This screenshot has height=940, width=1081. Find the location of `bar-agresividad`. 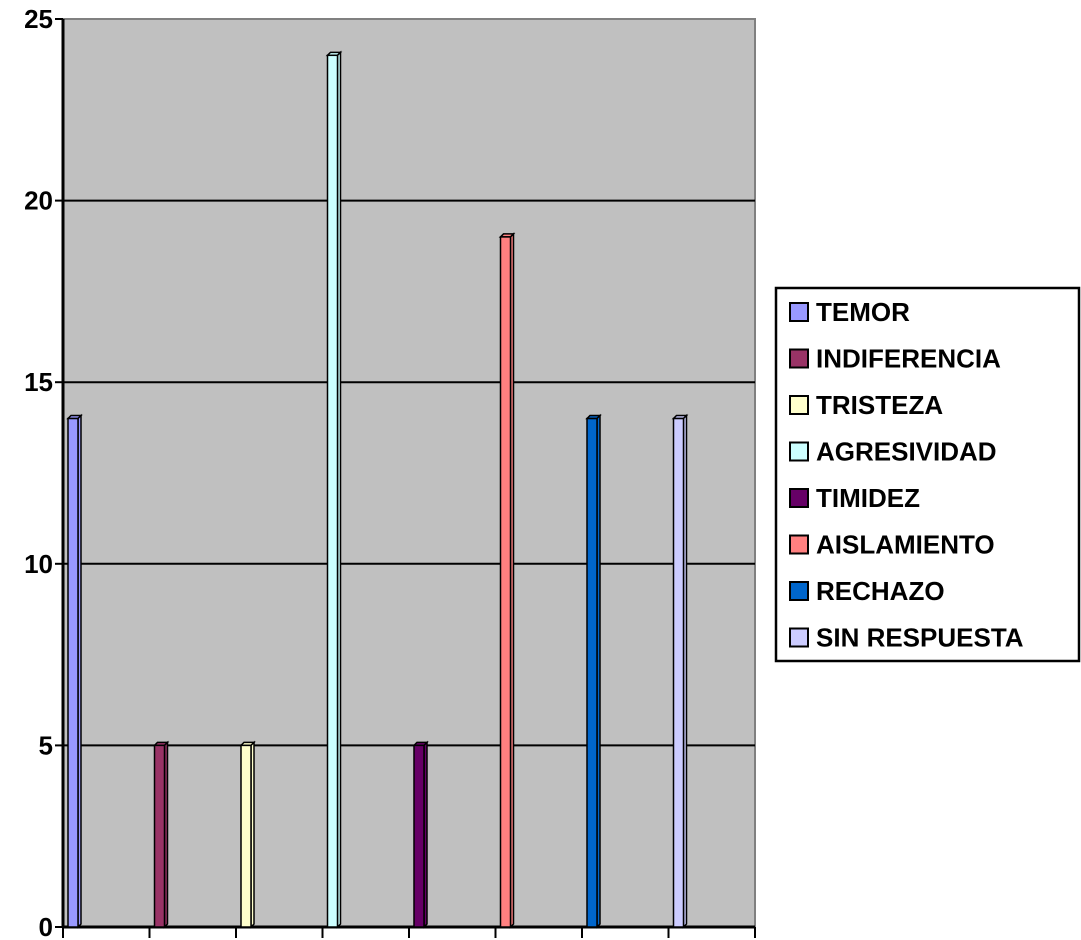

bar-agresividad is located at coordinates (334, 489).